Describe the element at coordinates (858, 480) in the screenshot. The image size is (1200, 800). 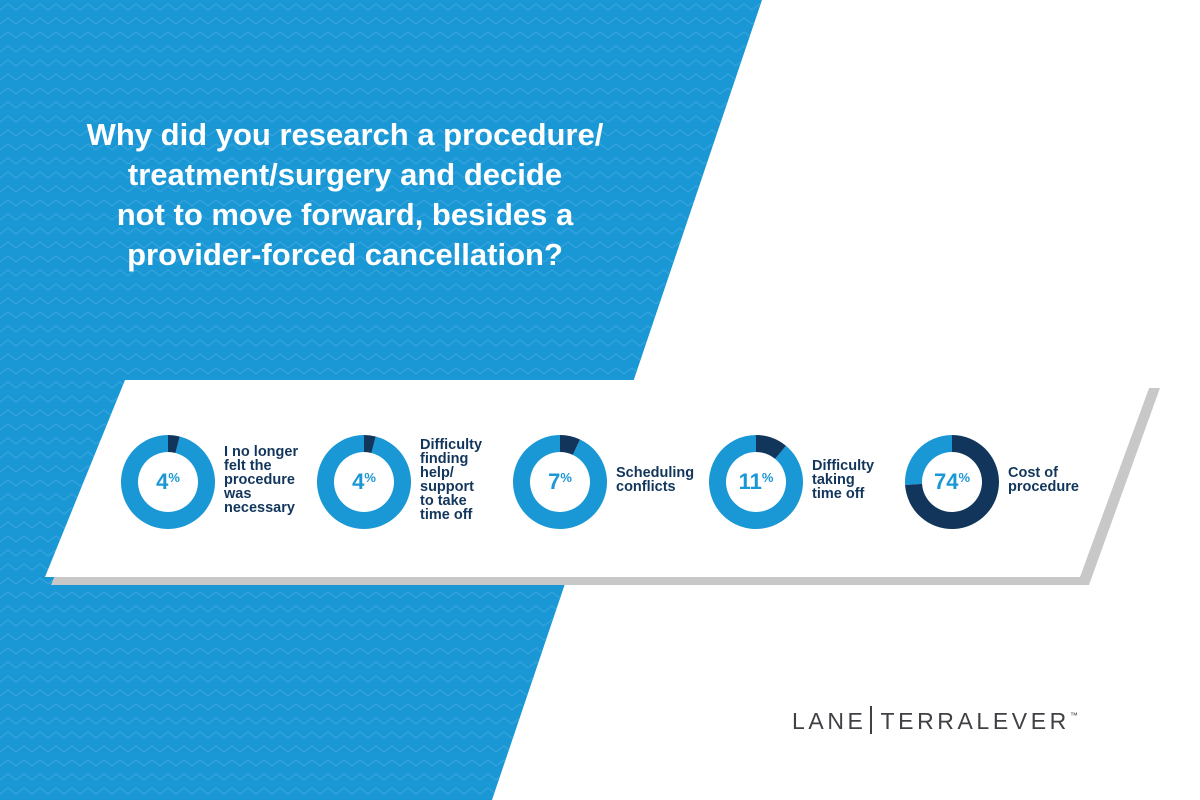
I see `donut-category-label: Difficulty taking time off` at that location.